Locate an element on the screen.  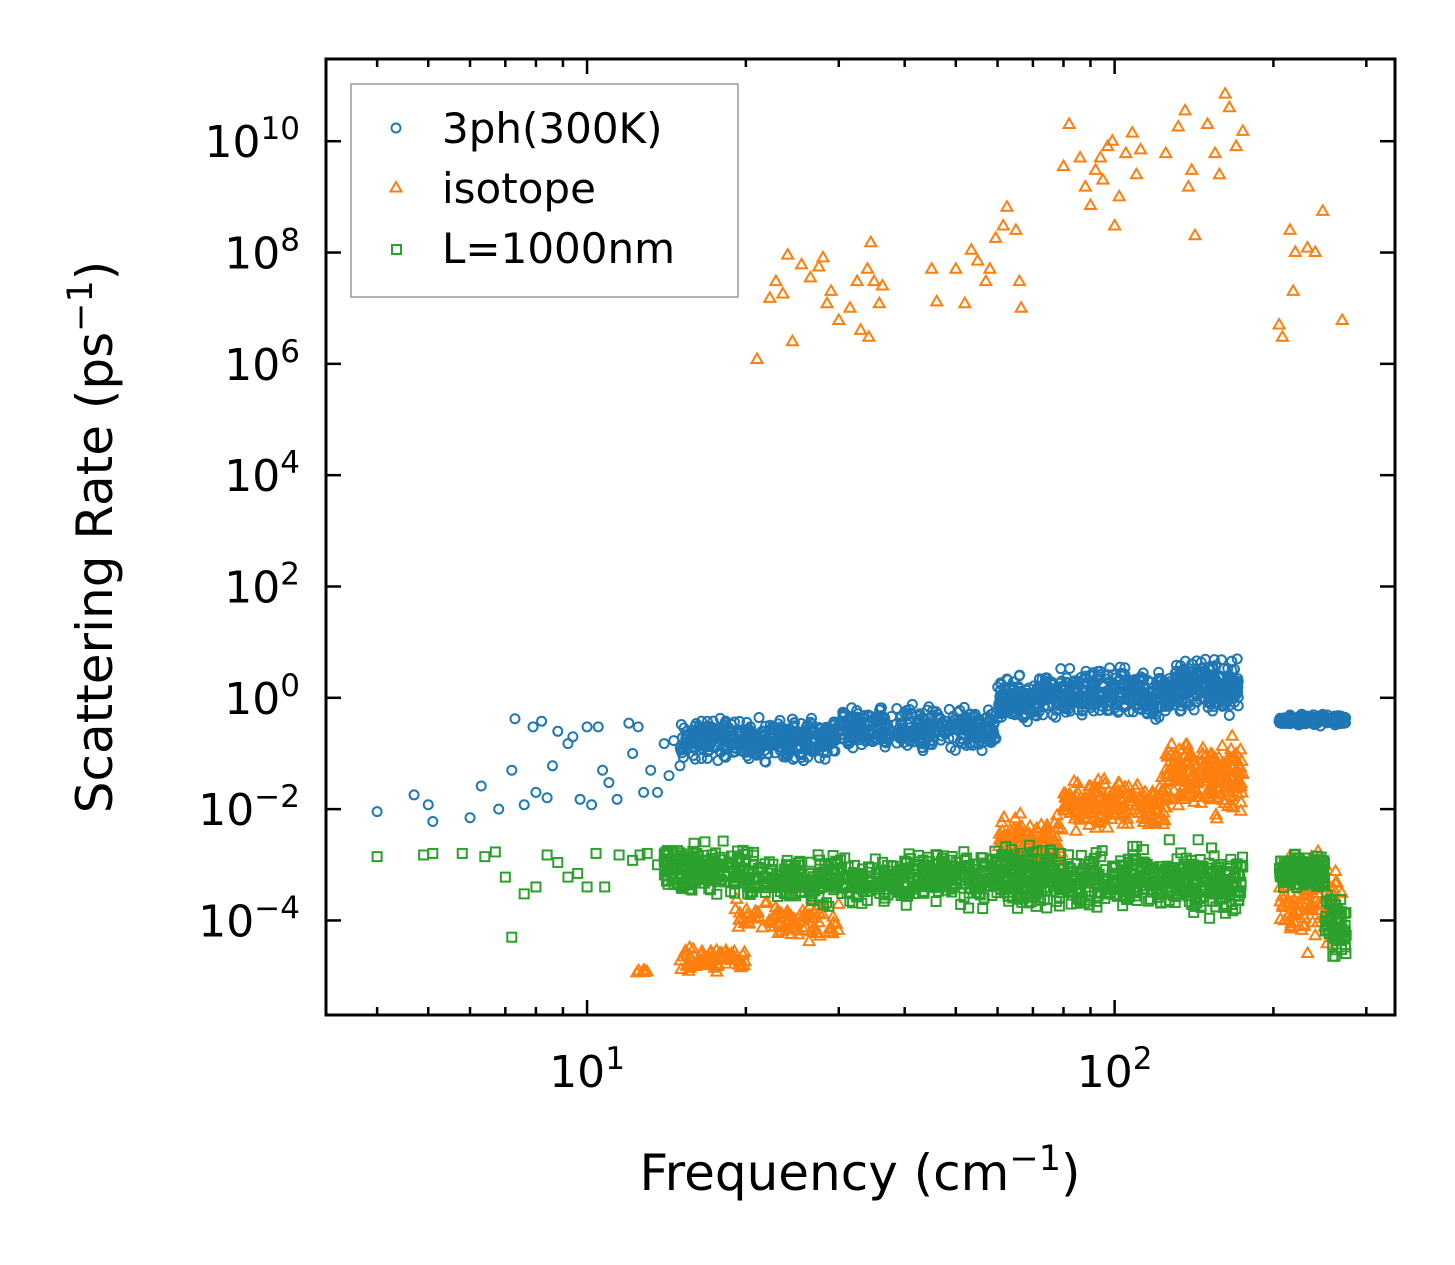
point-3ph-300k--1326 is located at coordinates (1086, 704).